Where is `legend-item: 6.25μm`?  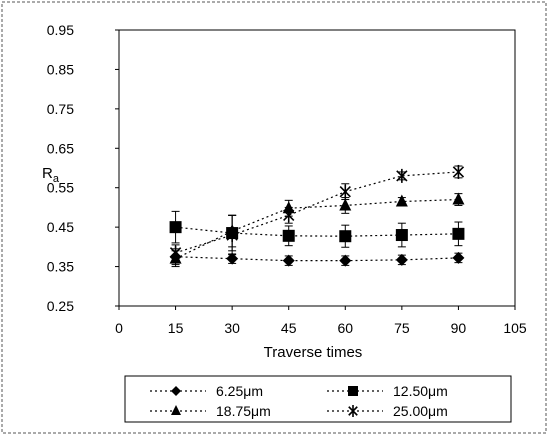
legend-item: 6.25μm is located at coordinates (206, 391).